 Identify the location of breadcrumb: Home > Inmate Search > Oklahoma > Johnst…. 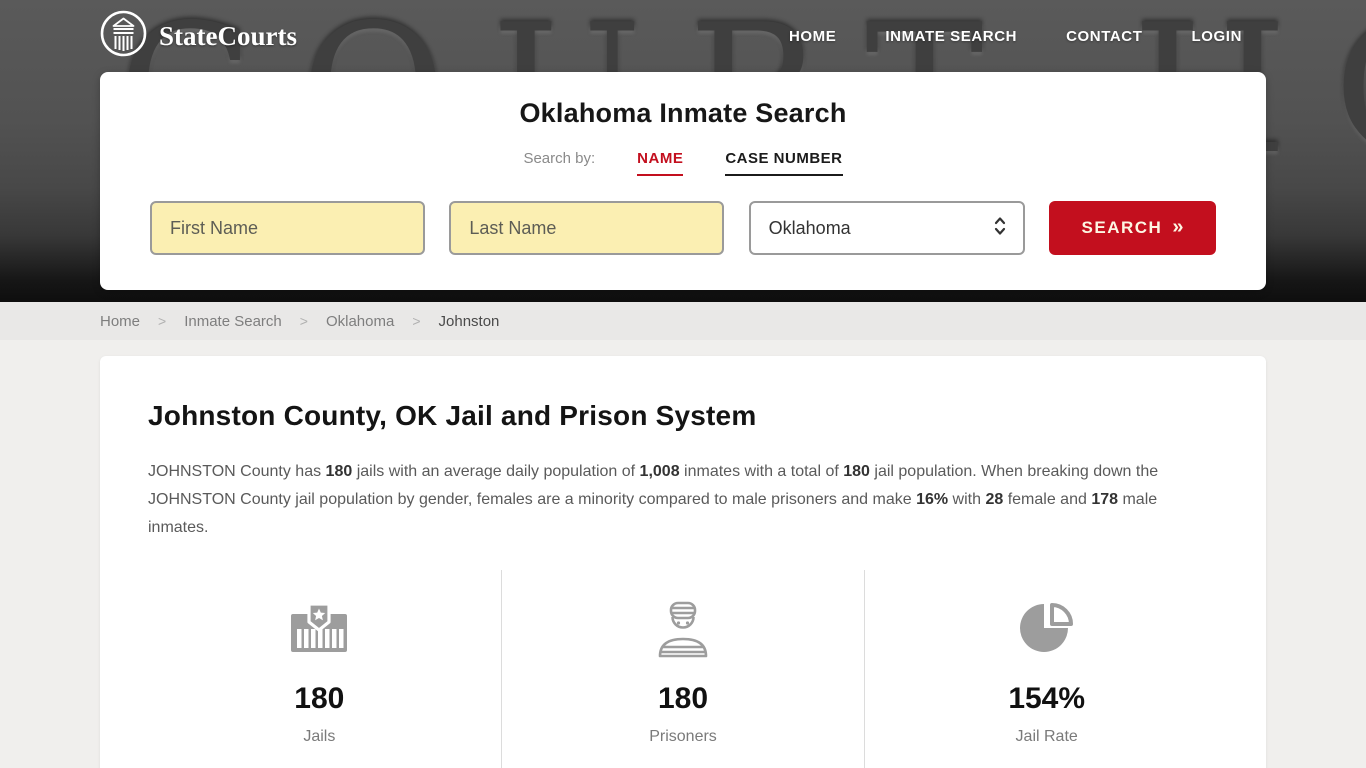
(249, 321).